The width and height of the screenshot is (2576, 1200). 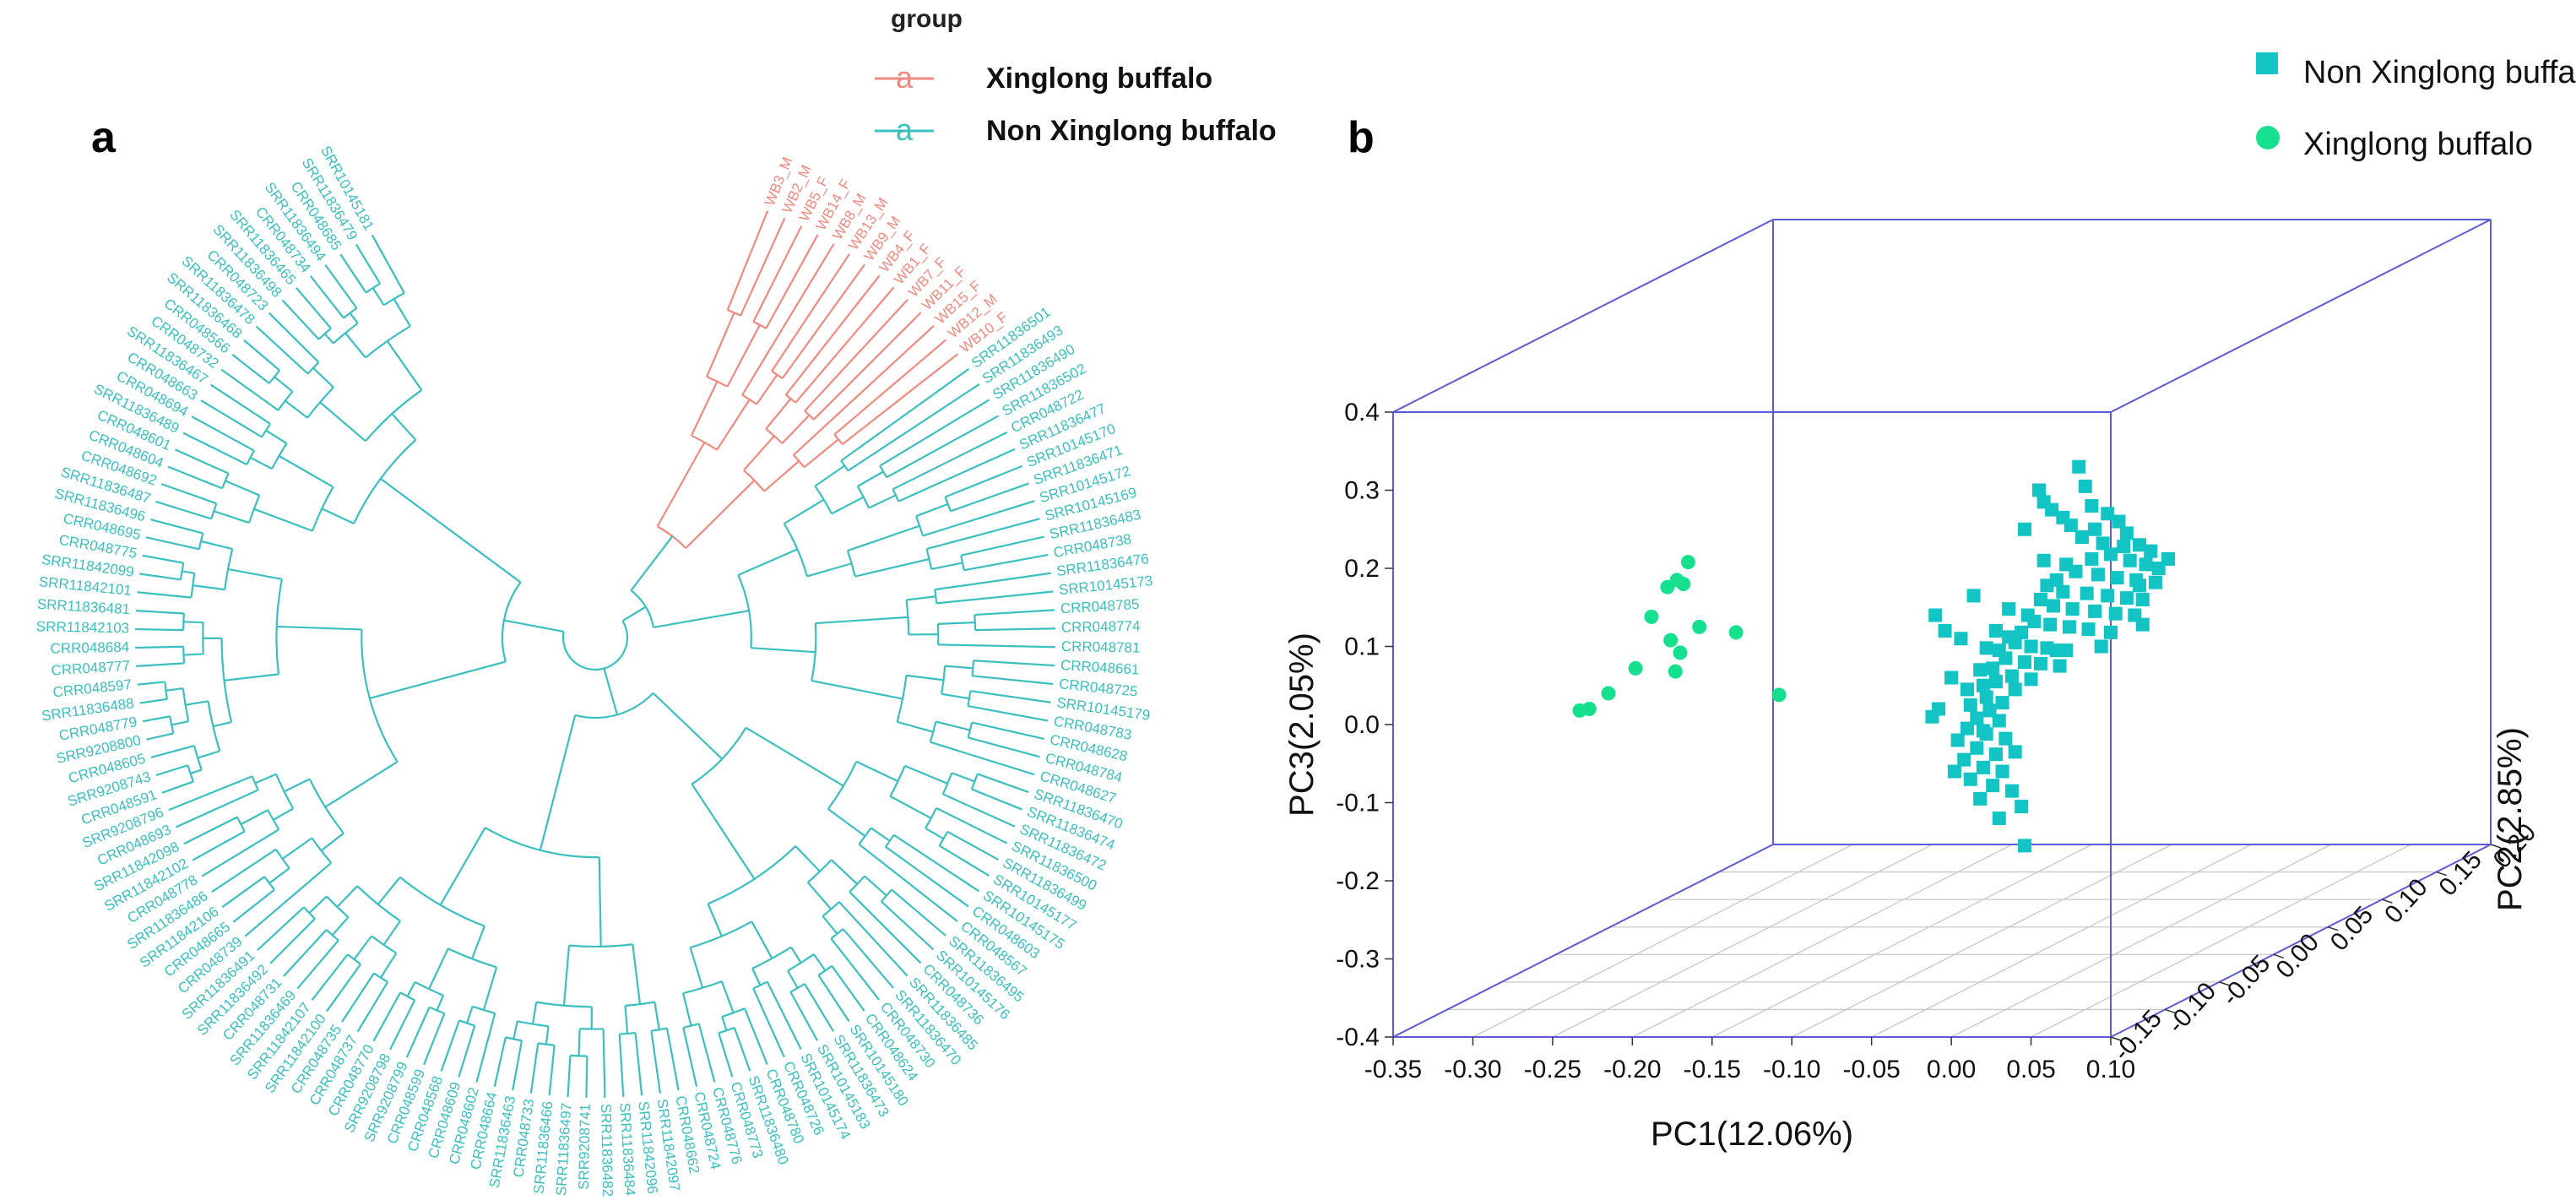 I want to click on floor-gridline, so click(x=1982, y=941).